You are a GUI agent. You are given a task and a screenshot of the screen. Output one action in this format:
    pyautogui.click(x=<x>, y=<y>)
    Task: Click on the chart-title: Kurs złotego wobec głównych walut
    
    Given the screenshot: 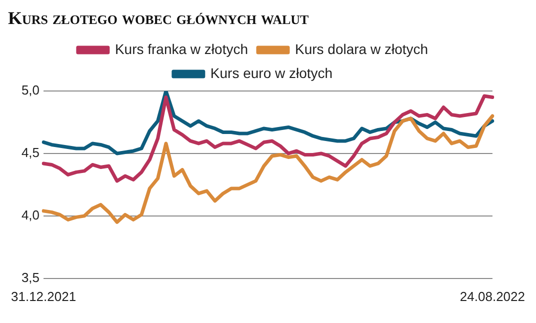 What is the action you would take?
    pyautogui.click(x=159, y=18)
    